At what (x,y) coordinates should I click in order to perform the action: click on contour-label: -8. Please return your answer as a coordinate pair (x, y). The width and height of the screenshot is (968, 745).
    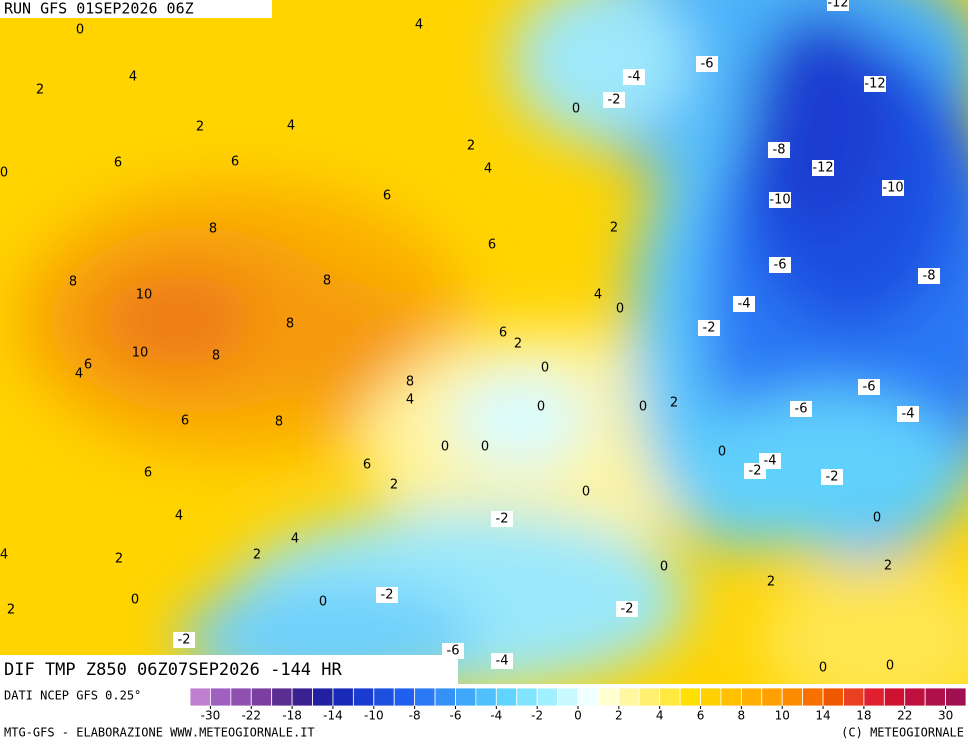
    Looking at the image, I should click on (779, 150).